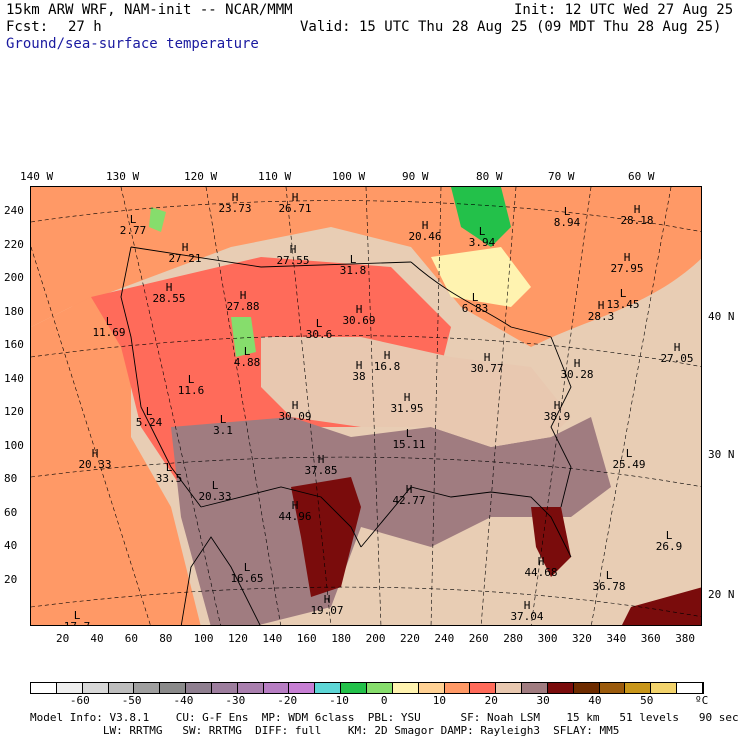 The image size is (740, 740). I want to click on hl-marker-h: H27.95, so click(626, 263).